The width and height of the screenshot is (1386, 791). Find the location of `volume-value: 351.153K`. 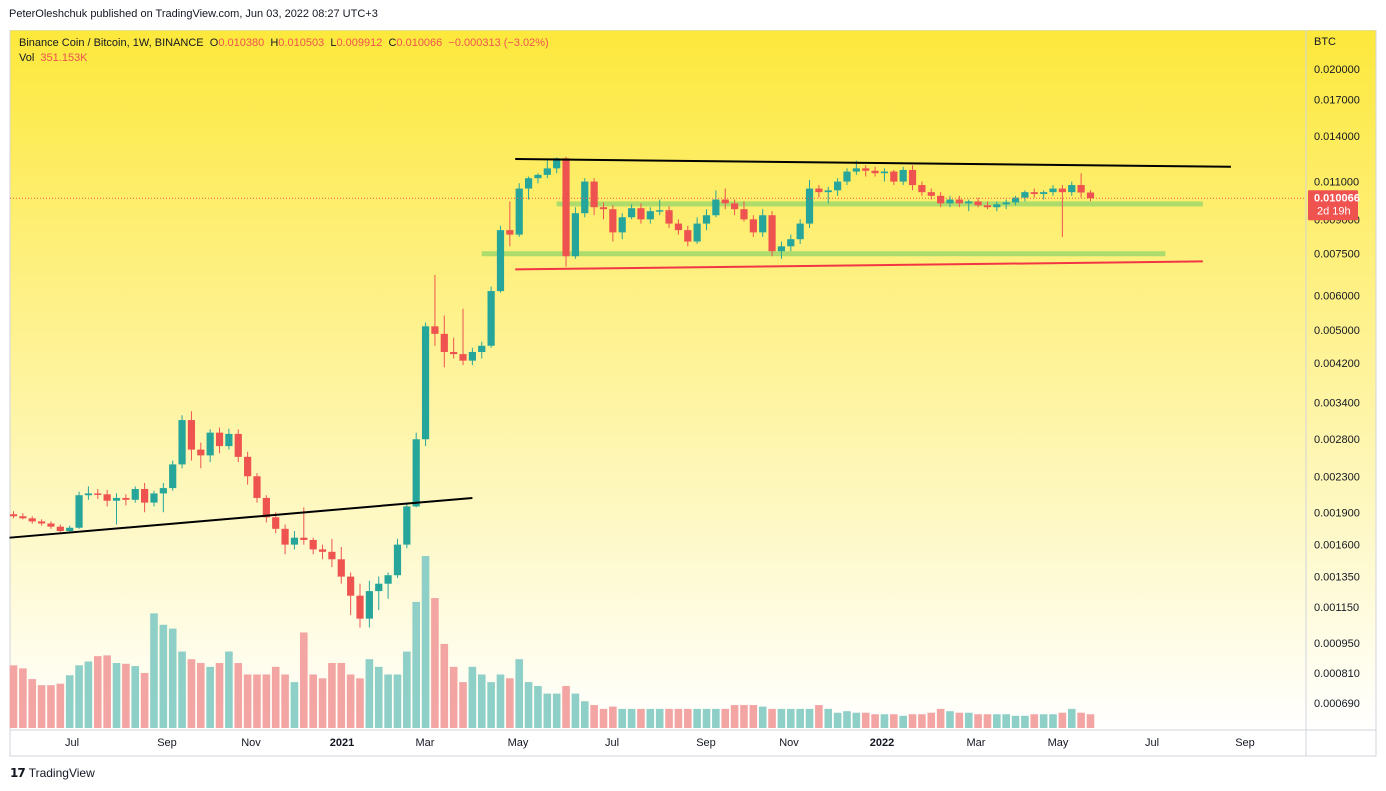

volume-value: 351.153K is located at coordinates (64, 58).